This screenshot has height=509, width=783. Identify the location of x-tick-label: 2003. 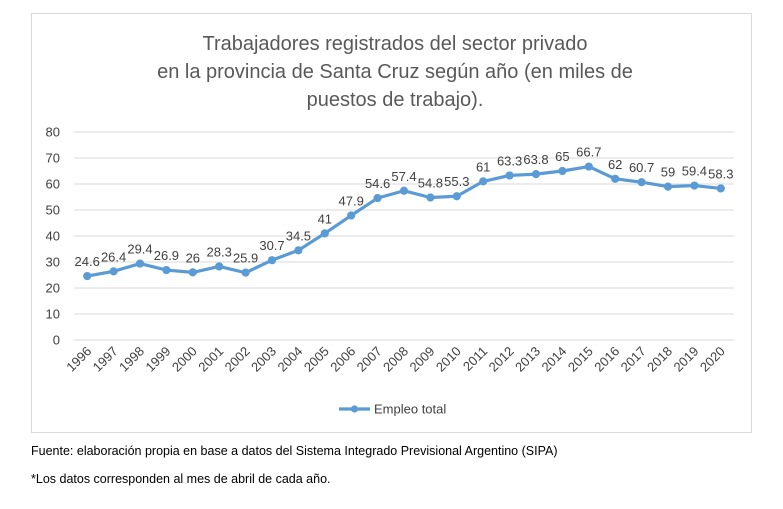
(263, 359).